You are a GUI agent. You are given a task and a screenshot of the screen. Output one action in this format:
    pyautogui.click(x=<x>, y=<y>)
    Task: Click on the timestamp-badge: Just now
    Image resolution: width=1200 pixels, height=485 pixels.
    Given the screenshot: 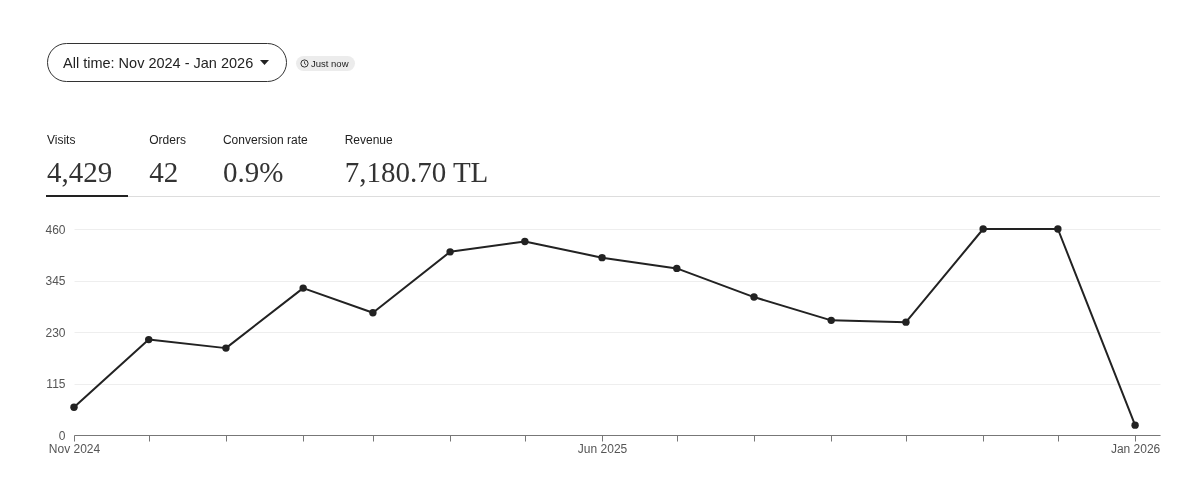 What is the action you would take?
    pyautogui.click(x=325, y=63)
    